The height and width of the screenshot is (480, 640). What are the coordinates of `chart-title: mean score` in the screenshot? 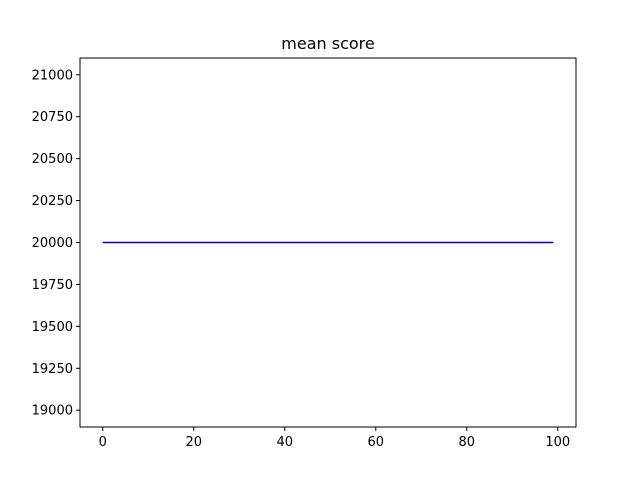 It's located at (327, 43).